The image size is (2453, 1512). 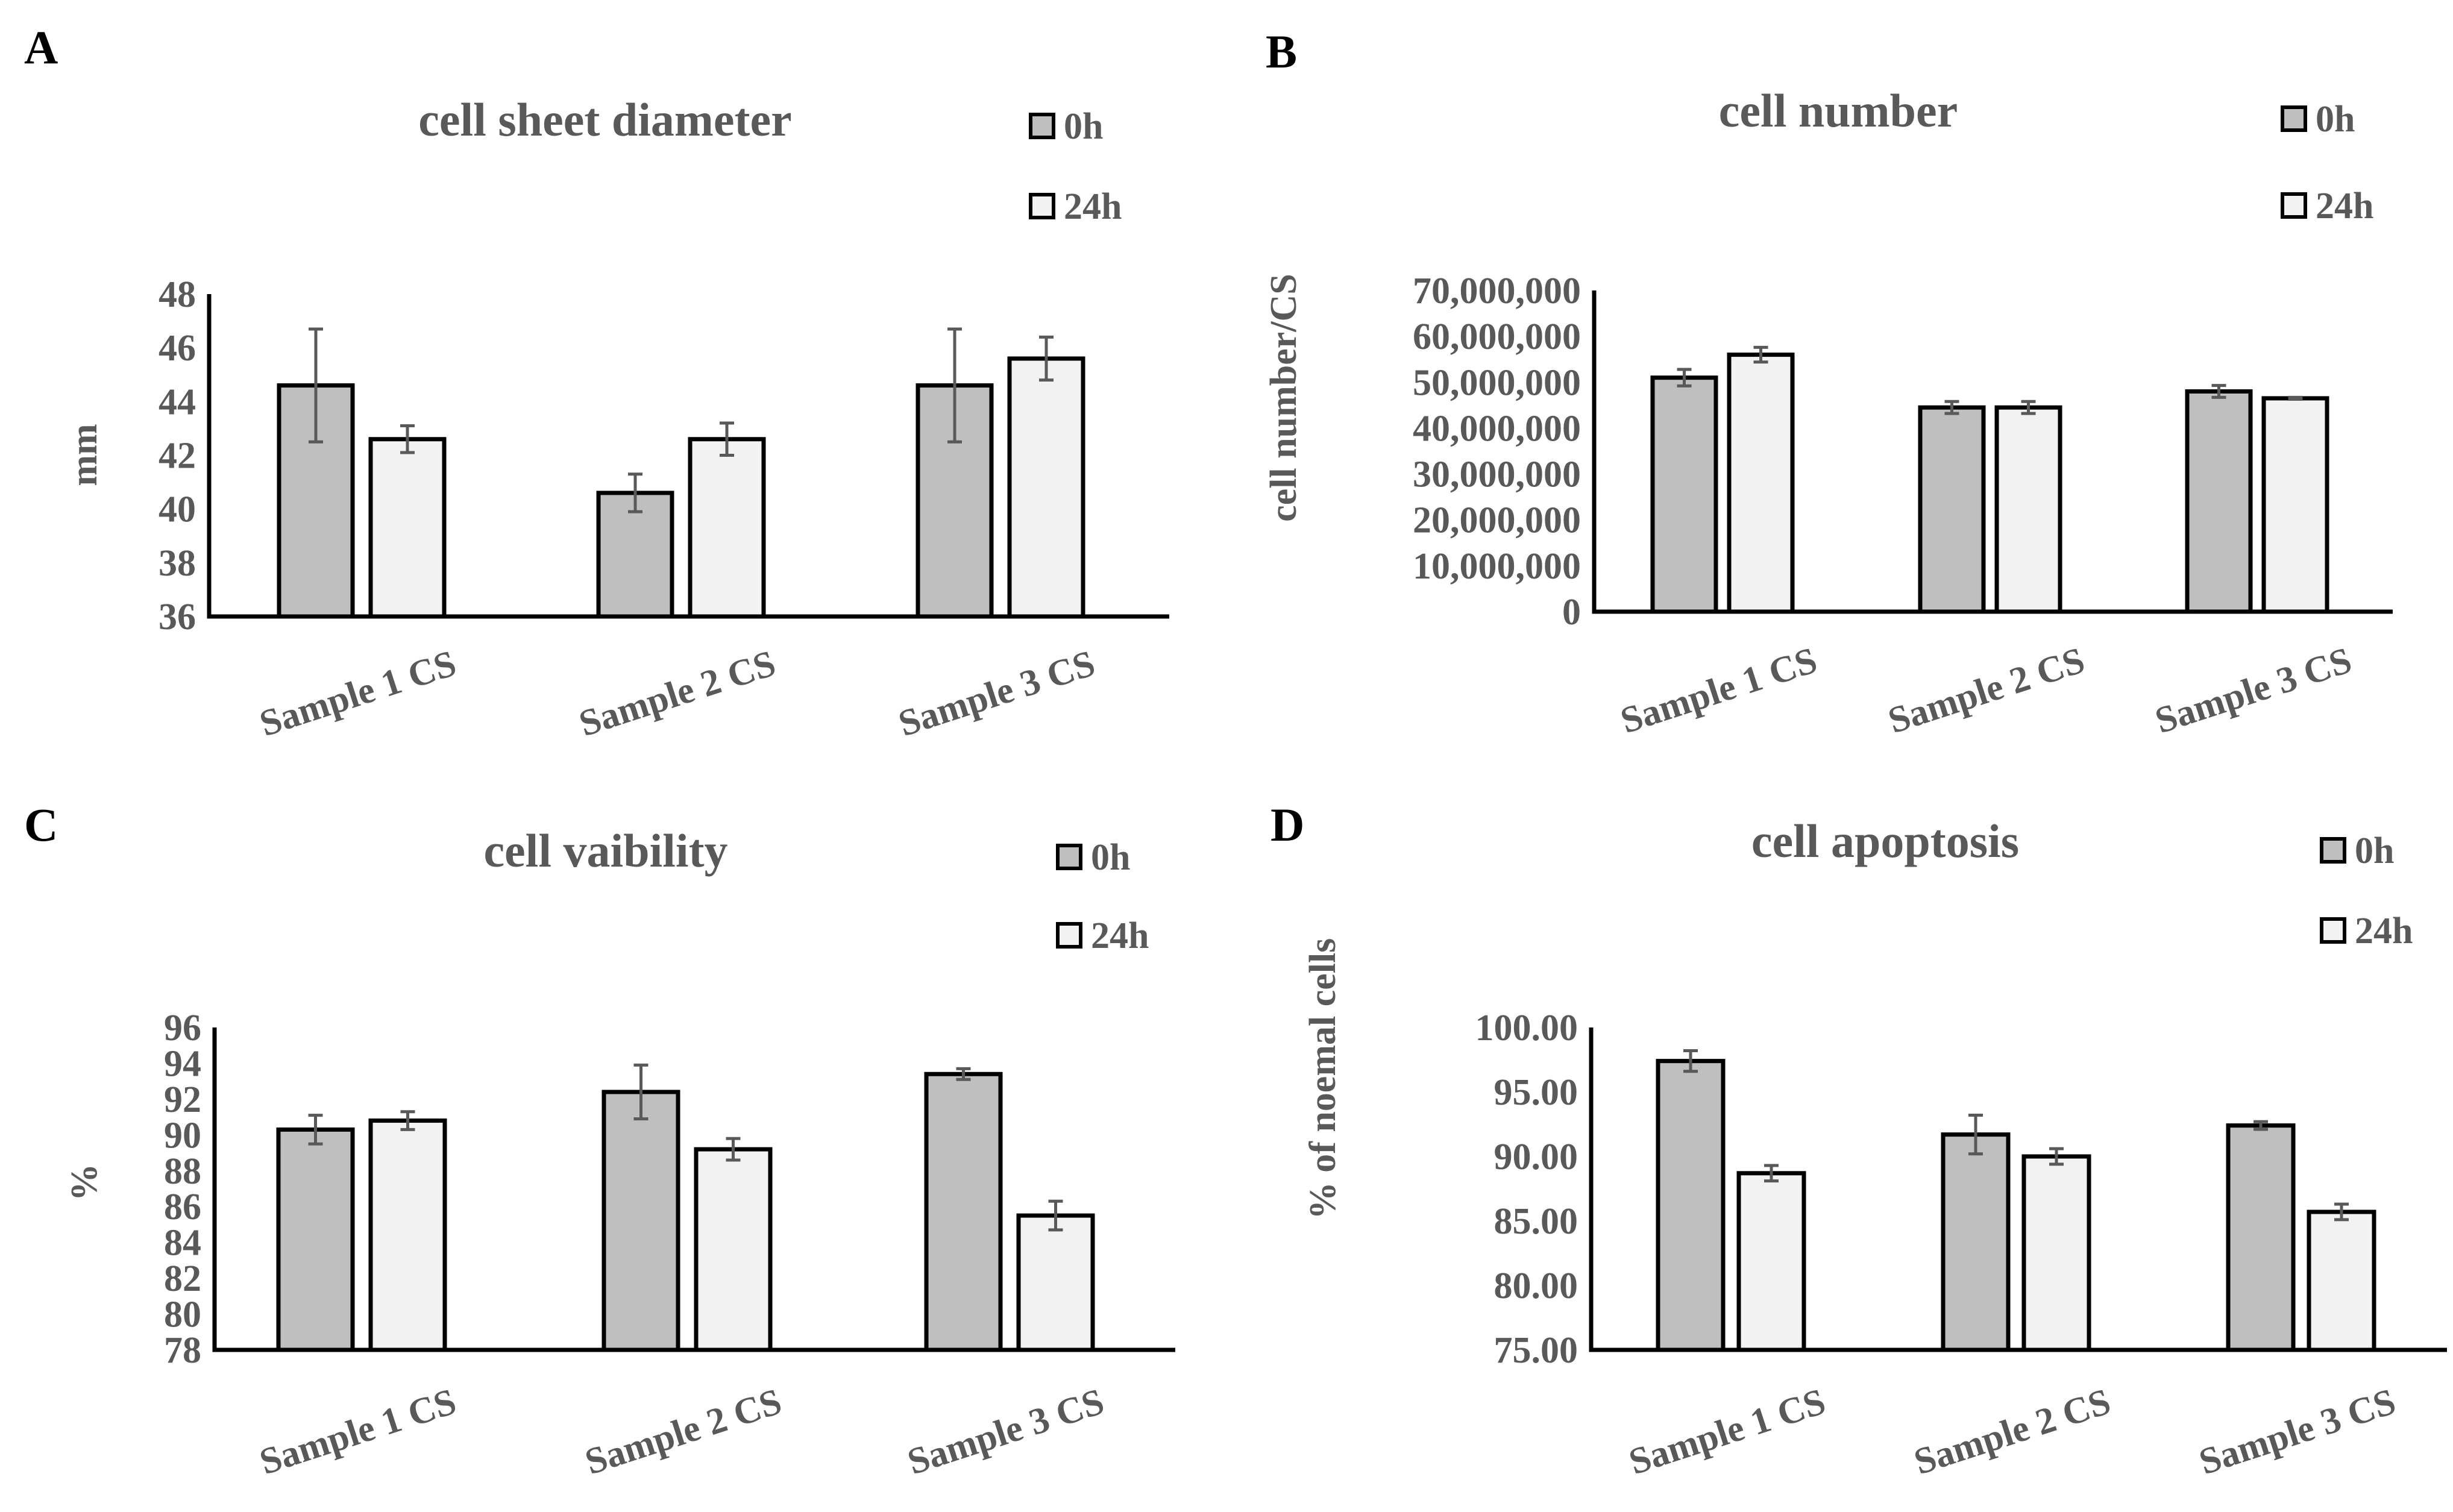 What do you see at coordinates (1536, 1157) in the screenshot?
I see `panel-d-ytick-label: 90.00` at bounding box center [1536, 1157].